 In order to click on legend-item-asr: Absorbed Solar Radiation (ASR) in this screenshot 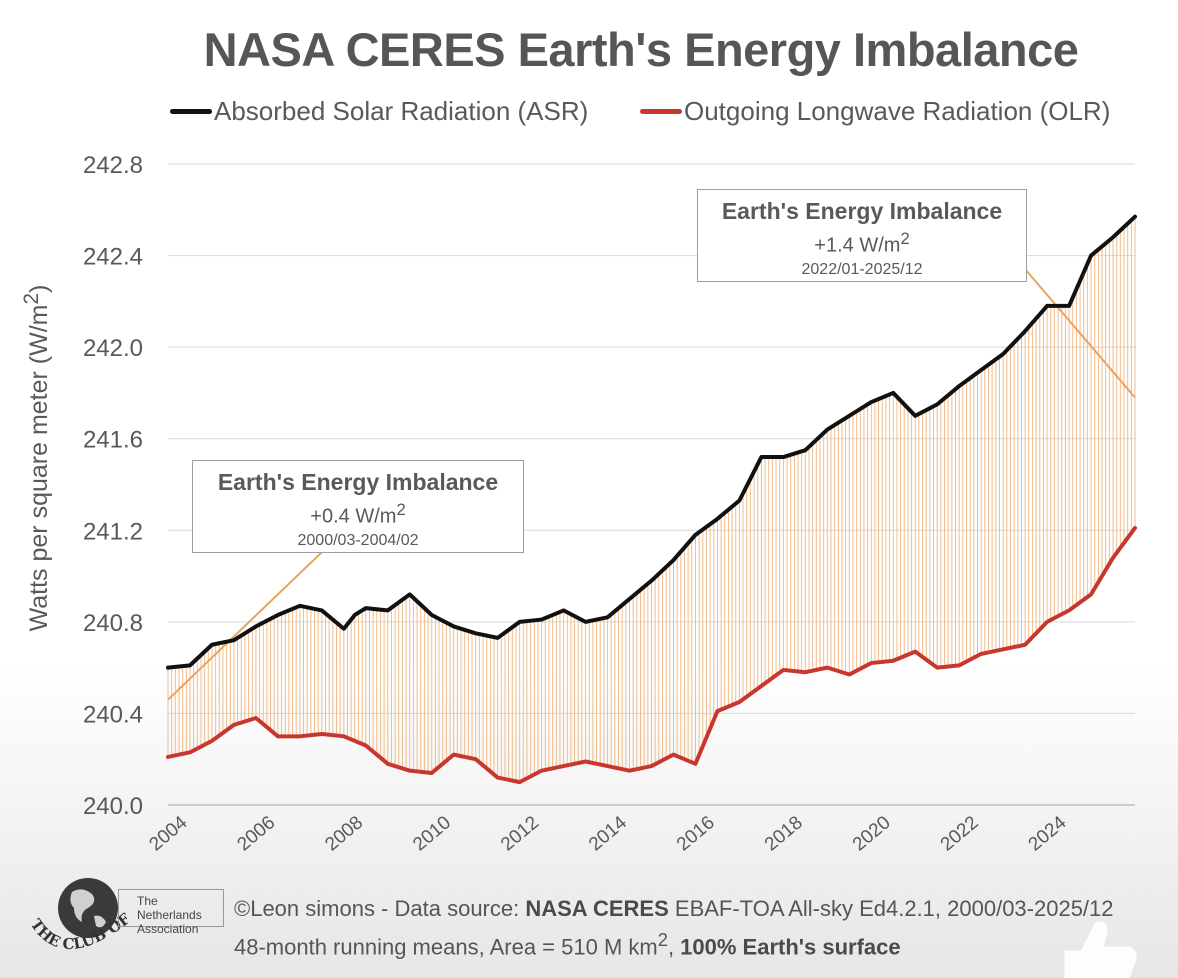, I will do `click(379, 111)`.